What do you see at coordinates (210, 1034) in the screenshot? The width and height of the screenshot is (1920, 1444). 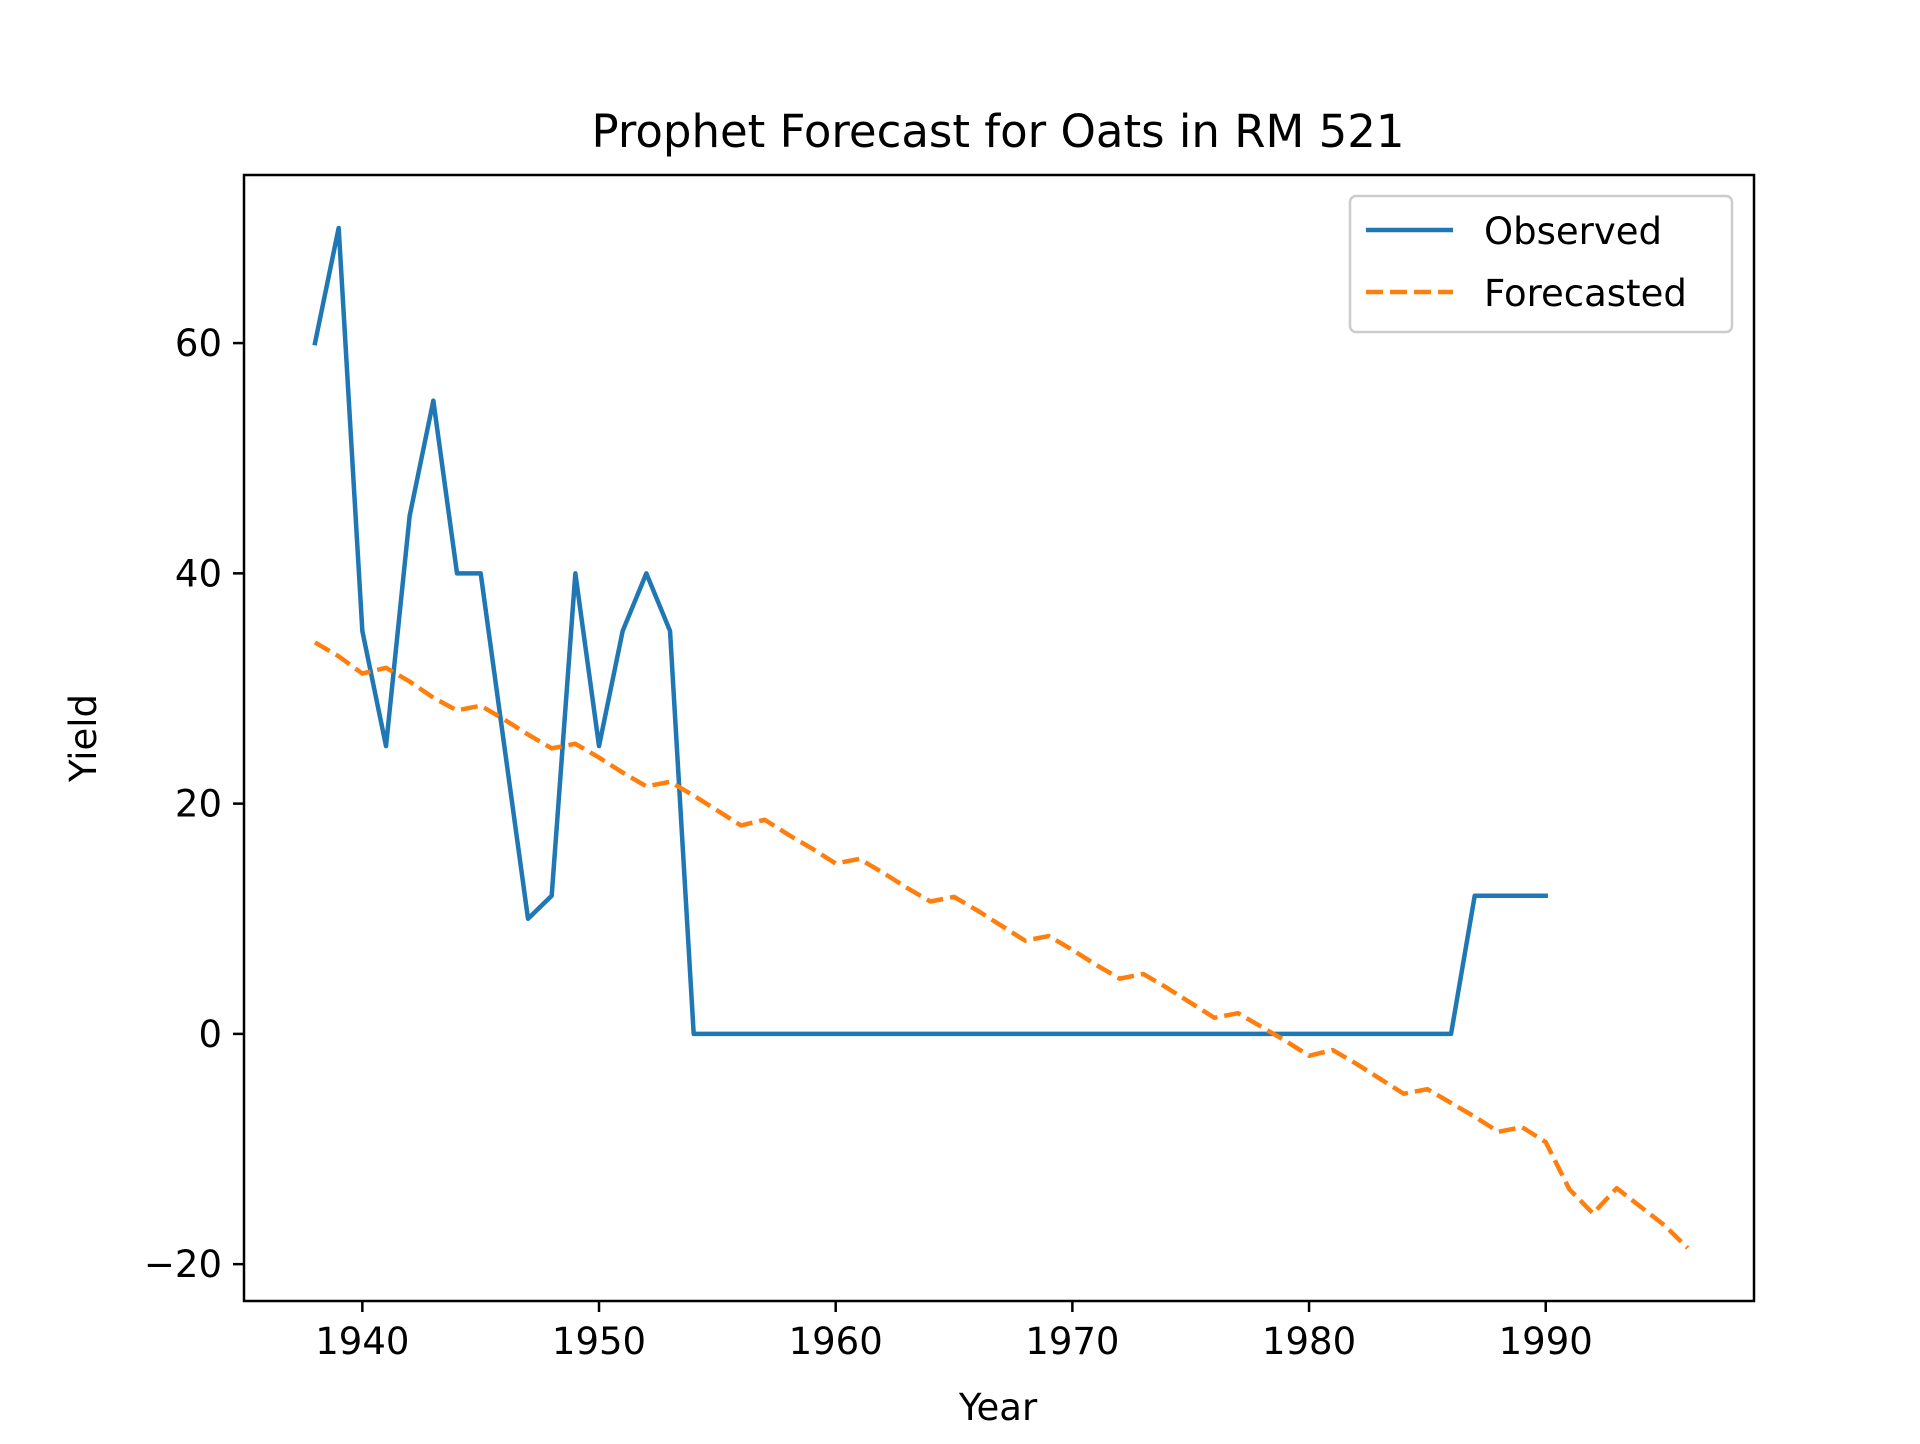 I see `y-tick-label-0: 0` at bounding box center [210, 1034].